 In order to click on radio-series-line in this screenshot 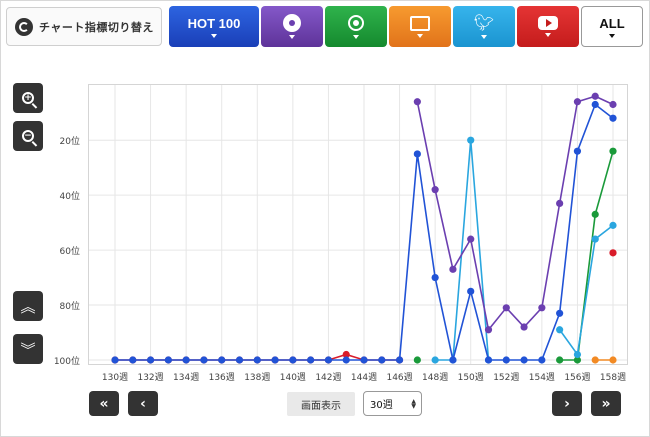, I will do `click(586, 255)`.